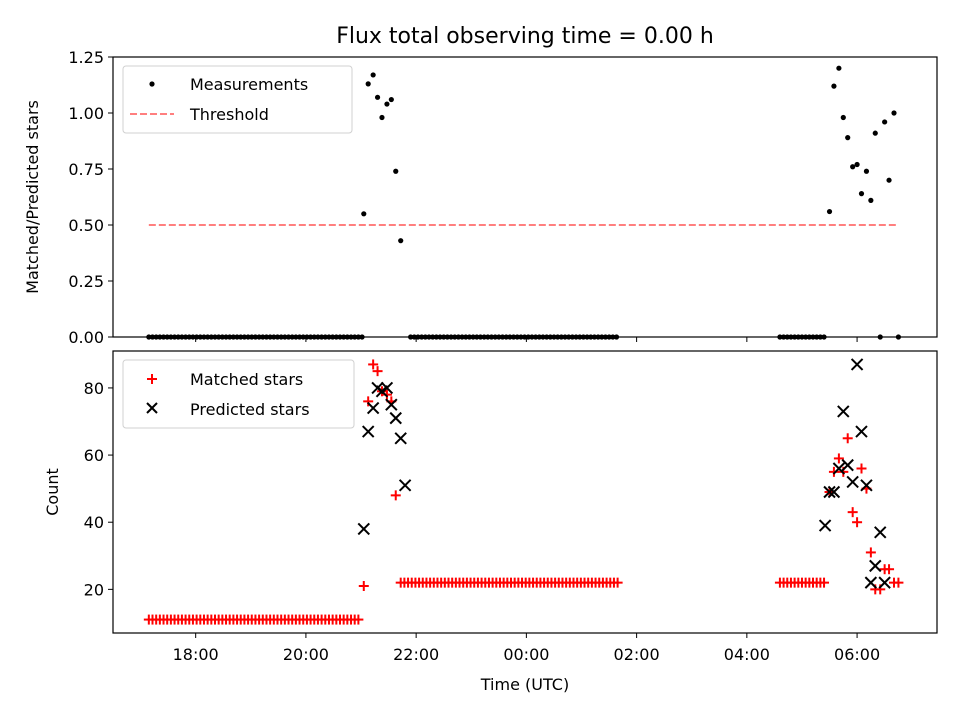 The width and height of the screenshot is (960, 720). Describe the element at coordinates (90, 197) in the screenshot. I see `ratio-y-ticks: 0.00 0.25 0.50 0.75 1.00 1.25` at that location.